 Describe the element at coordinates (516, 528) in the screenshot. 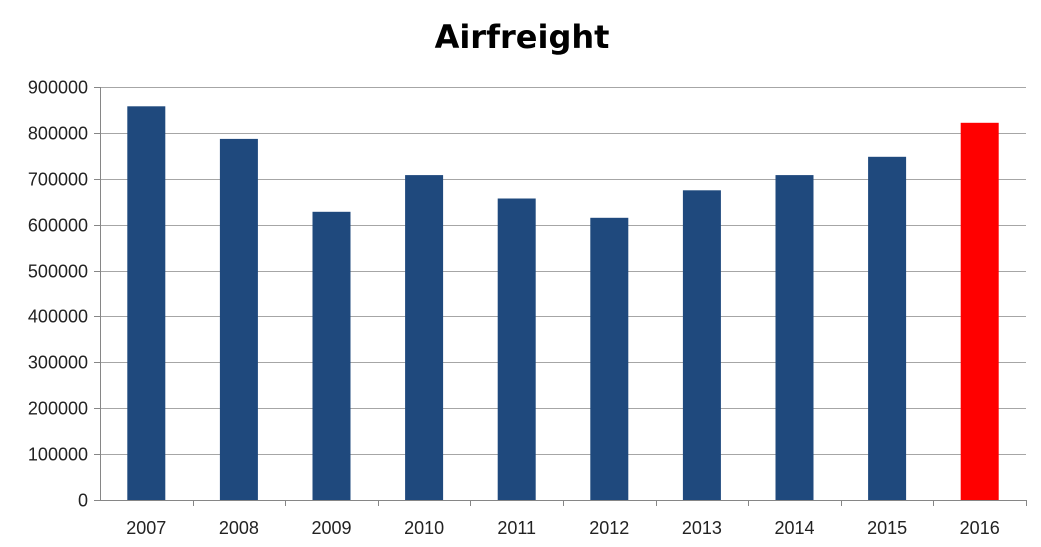

I see `x-tick-label: 2011` at that location.